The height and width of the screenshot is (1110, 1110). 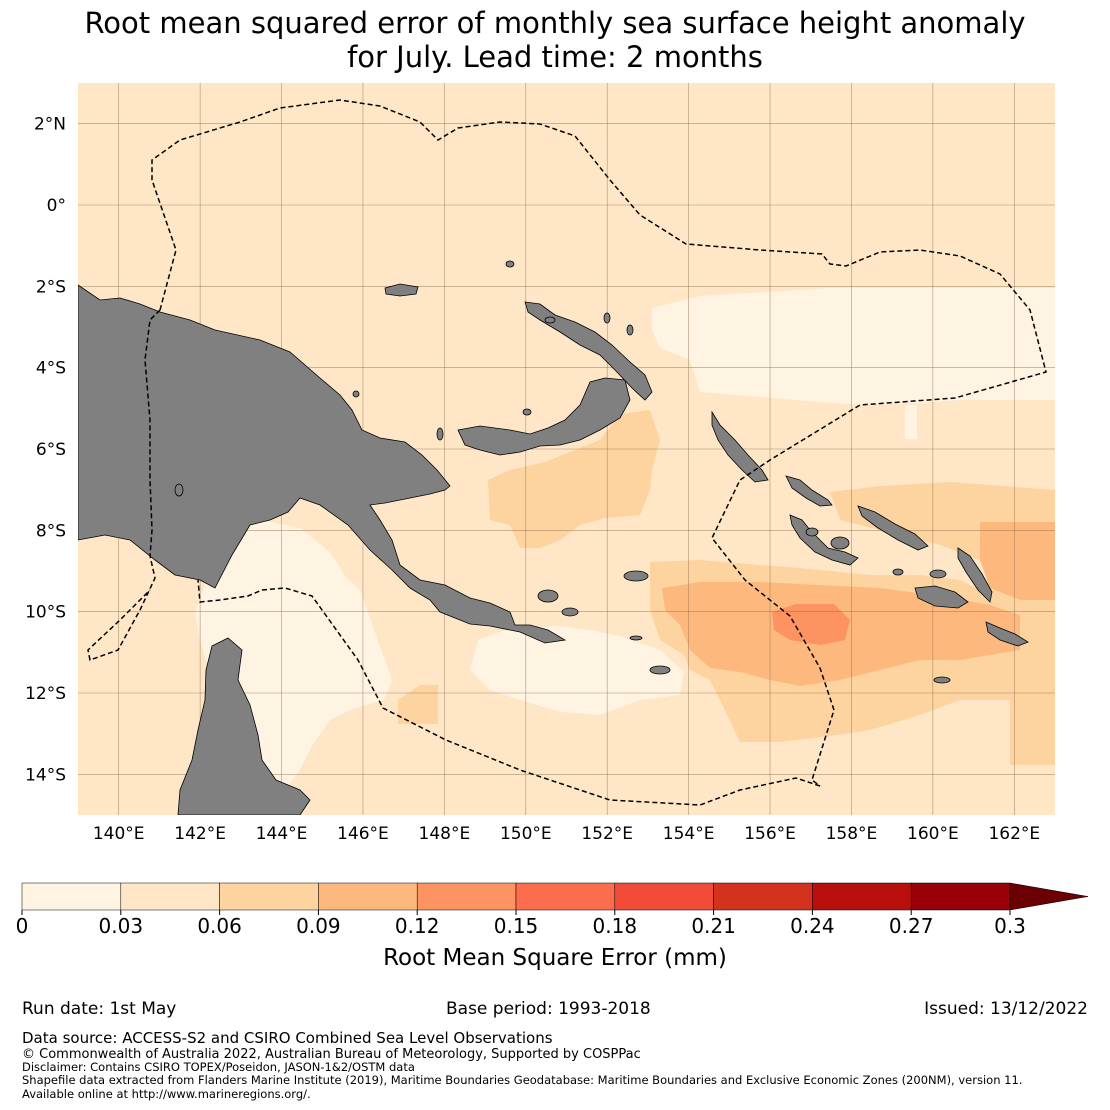 I want to click on land-santa-isabel, so click(x=893, y=528).